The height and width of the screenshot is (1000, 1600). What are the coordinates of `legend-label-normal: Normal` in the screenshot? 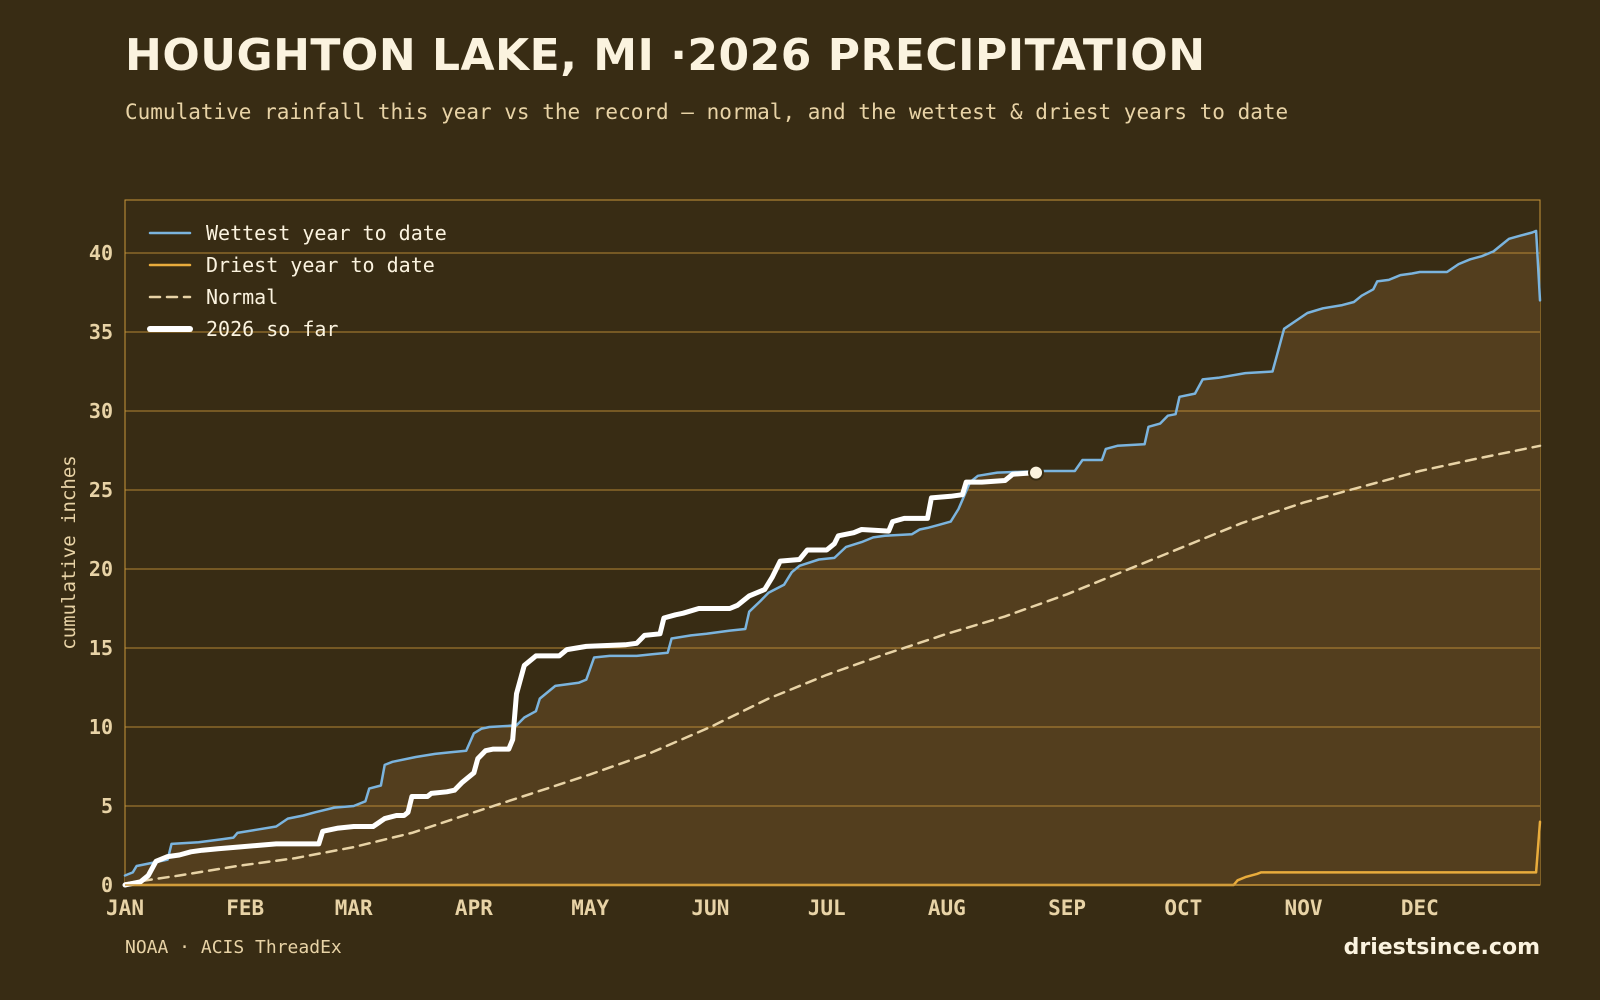 It's located at (242, 297).